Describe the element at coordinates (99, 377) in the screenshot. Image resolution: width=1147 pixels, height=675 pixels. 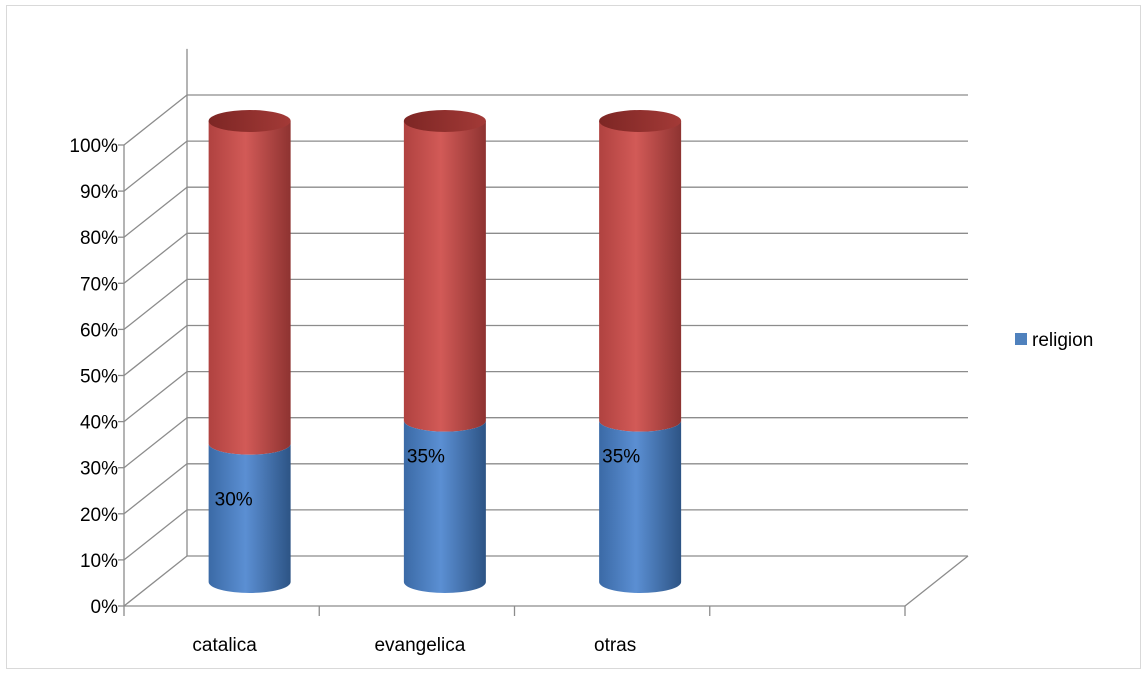
I see `y-tick-label: 50%` at that location.